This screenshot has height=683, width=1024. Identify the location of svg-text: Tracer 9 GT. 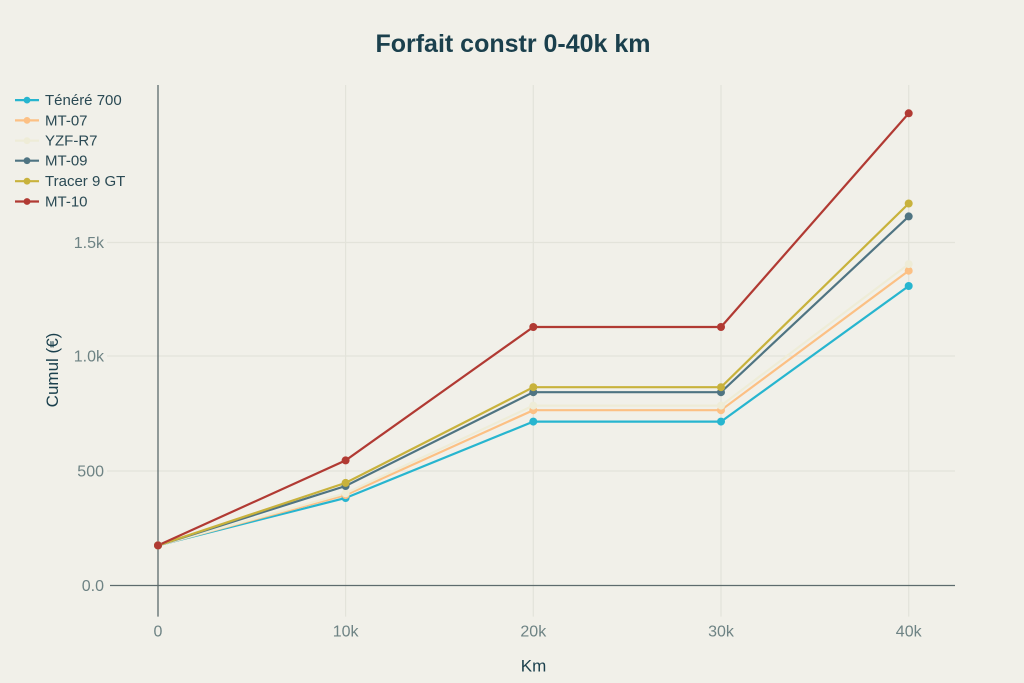
(85, 181).